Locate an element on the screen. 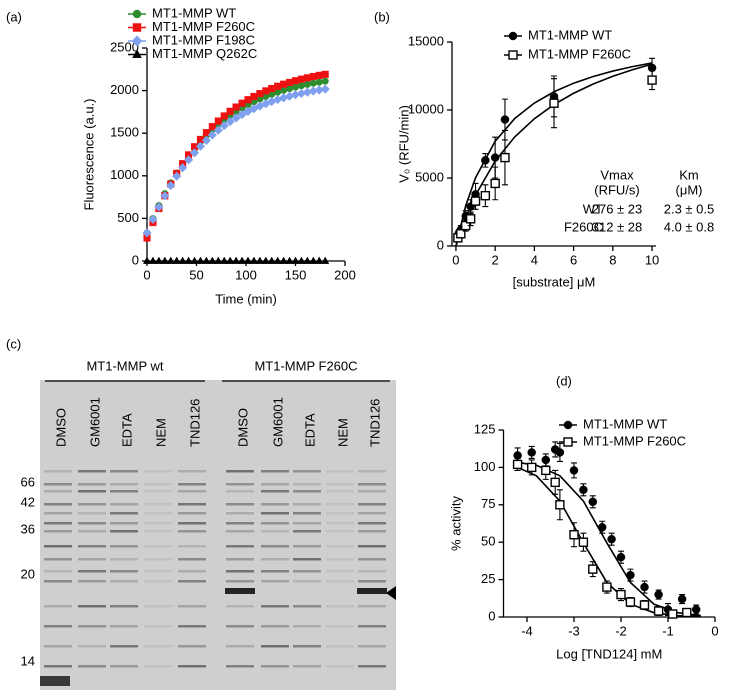 This screenshot has width=729, height=696. lane-label: GM6001 is located at coordinates (94, 422).